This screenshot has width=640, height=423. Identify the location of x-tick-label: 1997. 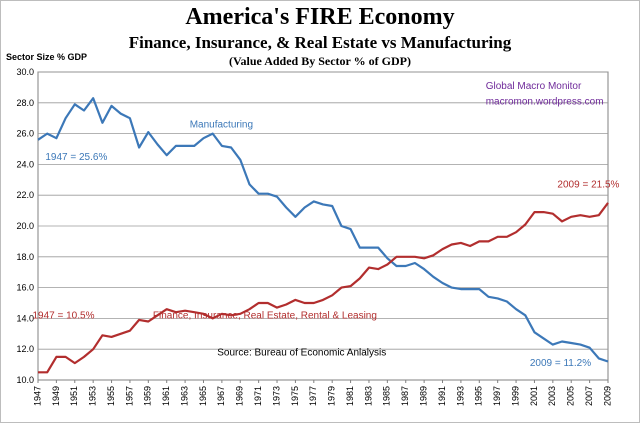
(497, 396).